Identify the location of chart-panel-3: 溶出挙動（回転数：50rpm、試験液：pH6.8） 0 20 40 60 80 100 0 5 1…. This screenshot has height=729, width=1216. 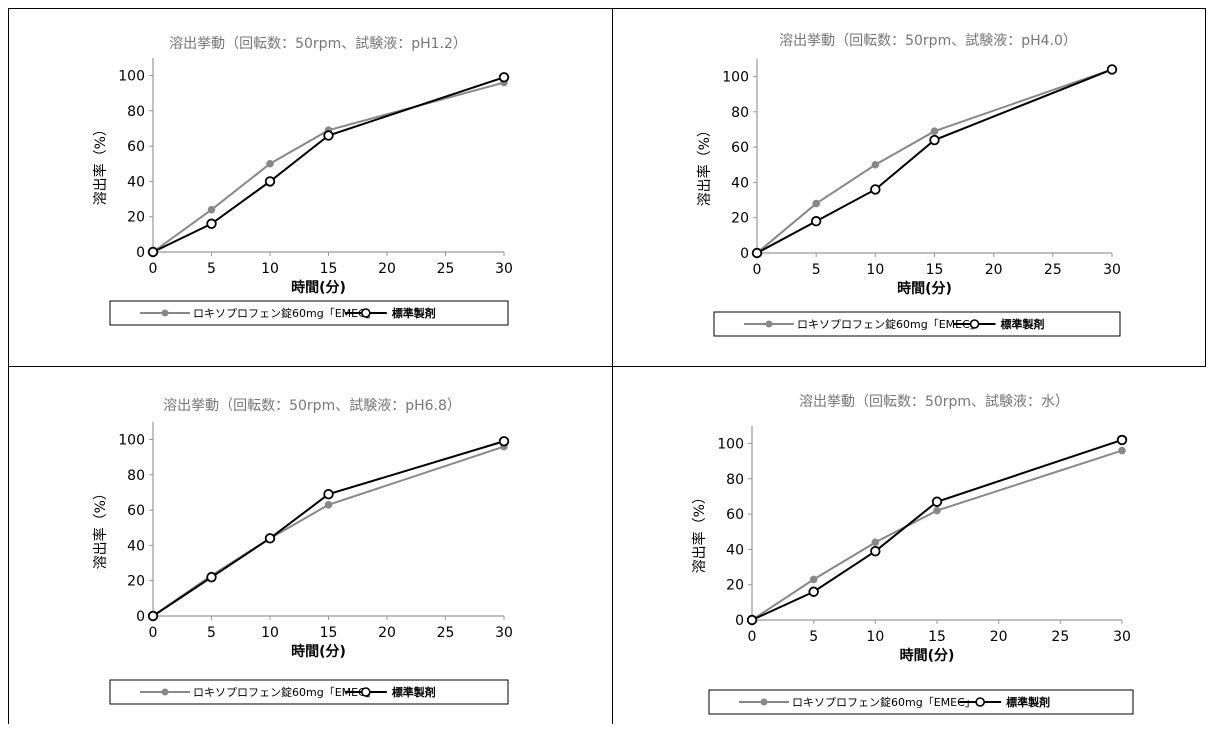
(302, 551).